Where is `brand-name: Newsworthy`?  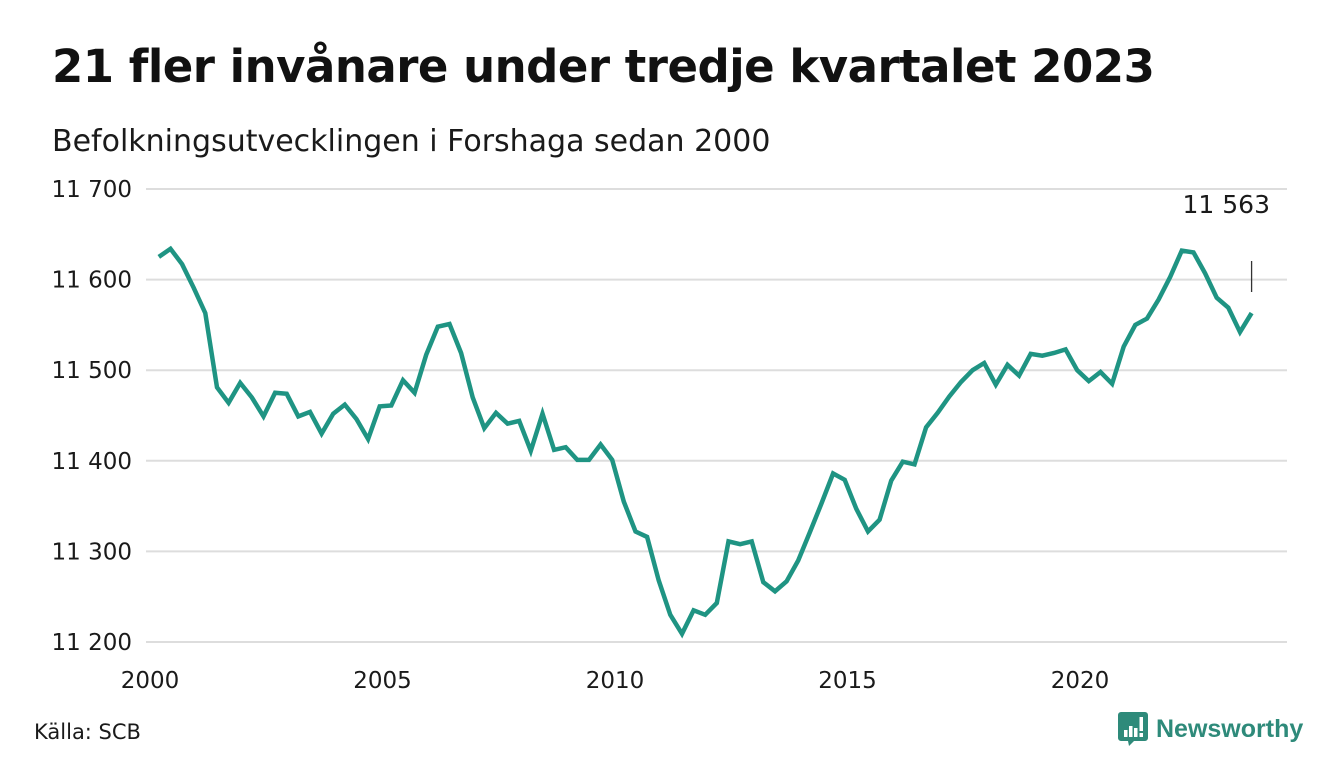
brand-name: Newsworthy is located at coordinates (1230, 728).